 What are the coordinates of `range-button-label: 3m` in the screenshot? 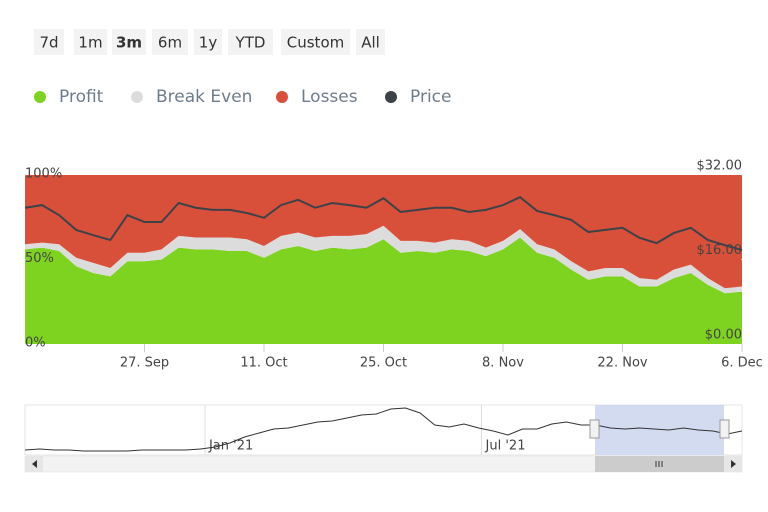 It's located at (129, 43).